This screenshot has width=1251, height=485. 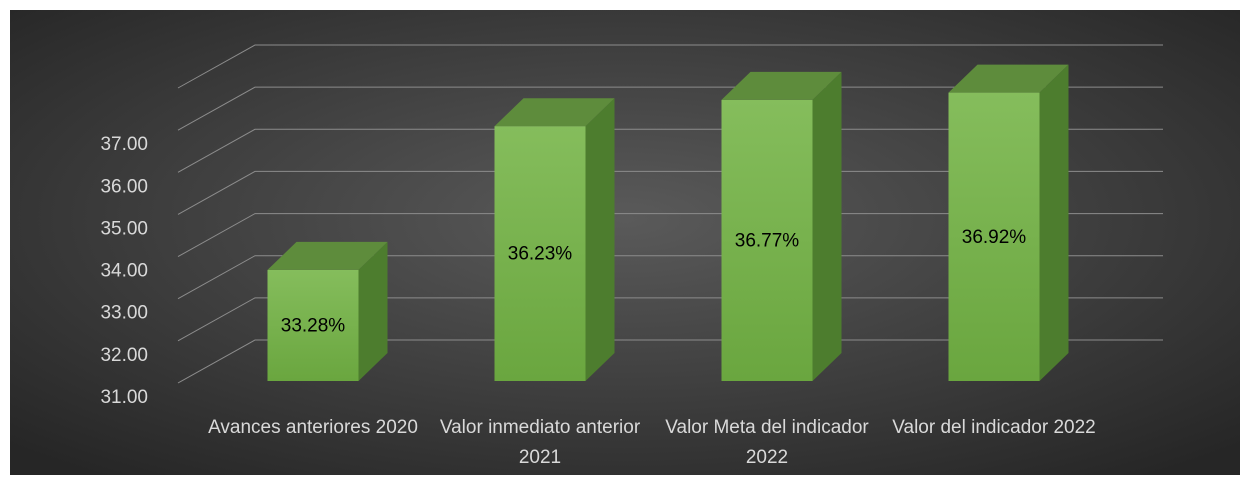 I want to click on x-tick-label: Valor inmediato anterior 2021, so click(x=540, y=442).